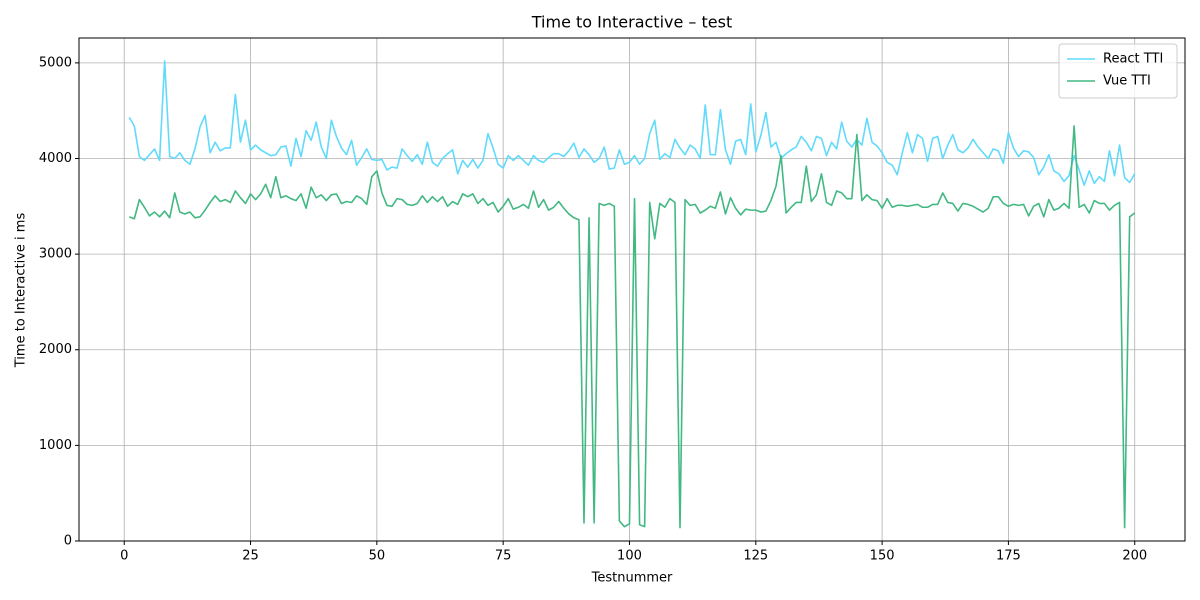  What do you see at coordinates (124, 556) in the screenshot?
I see `x-tick-label: 0` at bounding box center [124, 556].